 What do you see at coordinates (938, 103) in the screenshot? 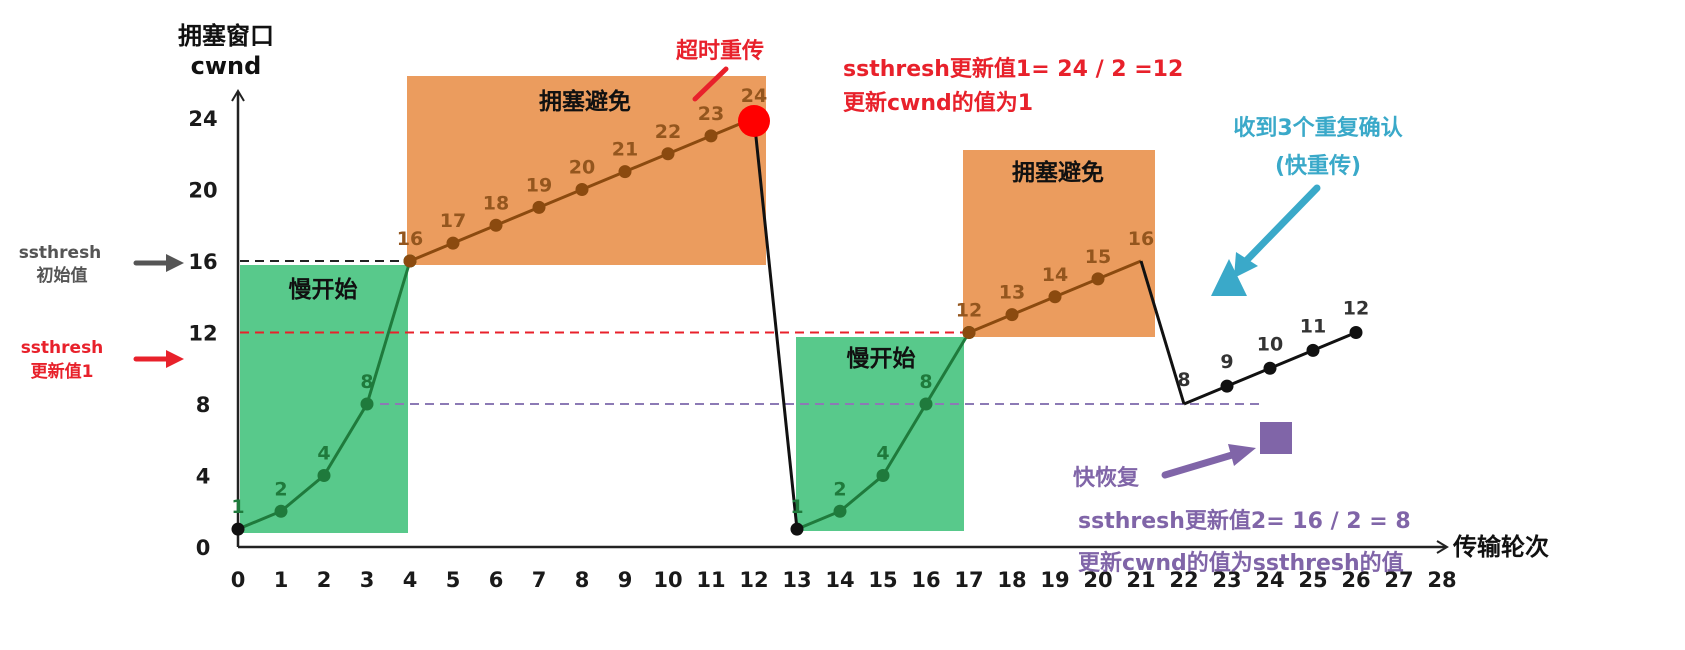
I see `timeout-cwnd-text: 更新cwnd的值为1` at bounding box center [938, 103].